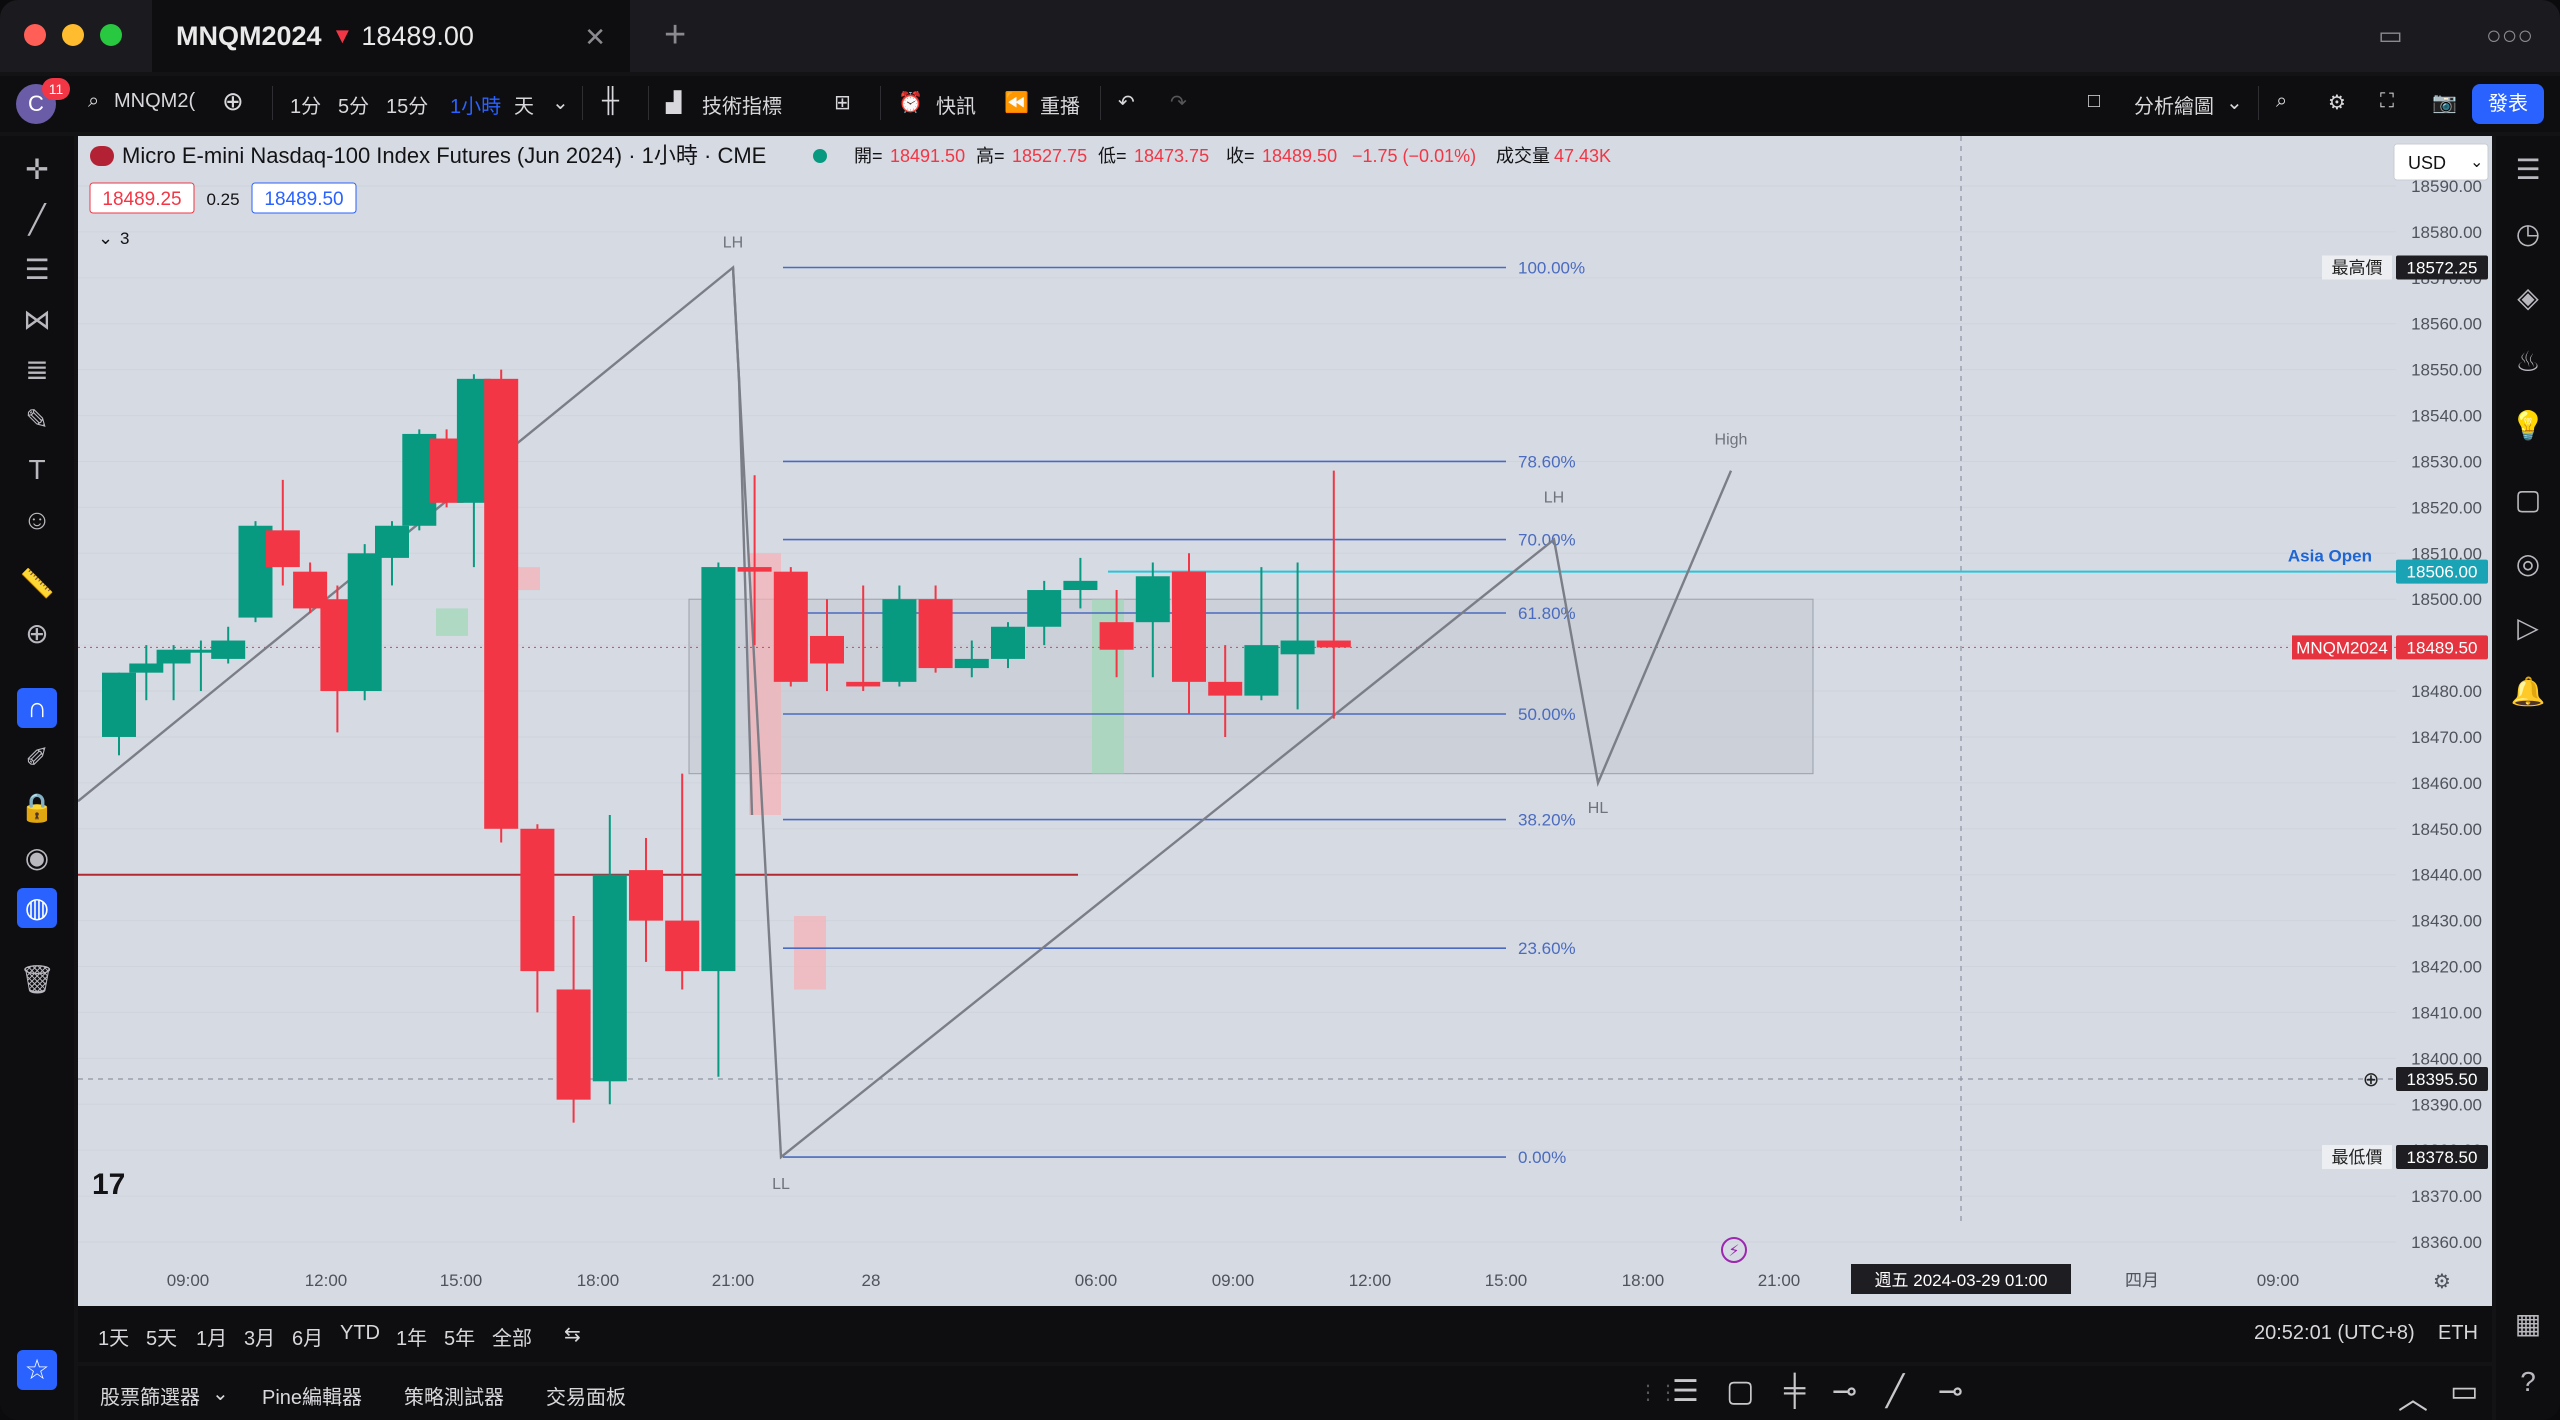  I want to click on pattern-icon: ⋈, so click(37, 319).